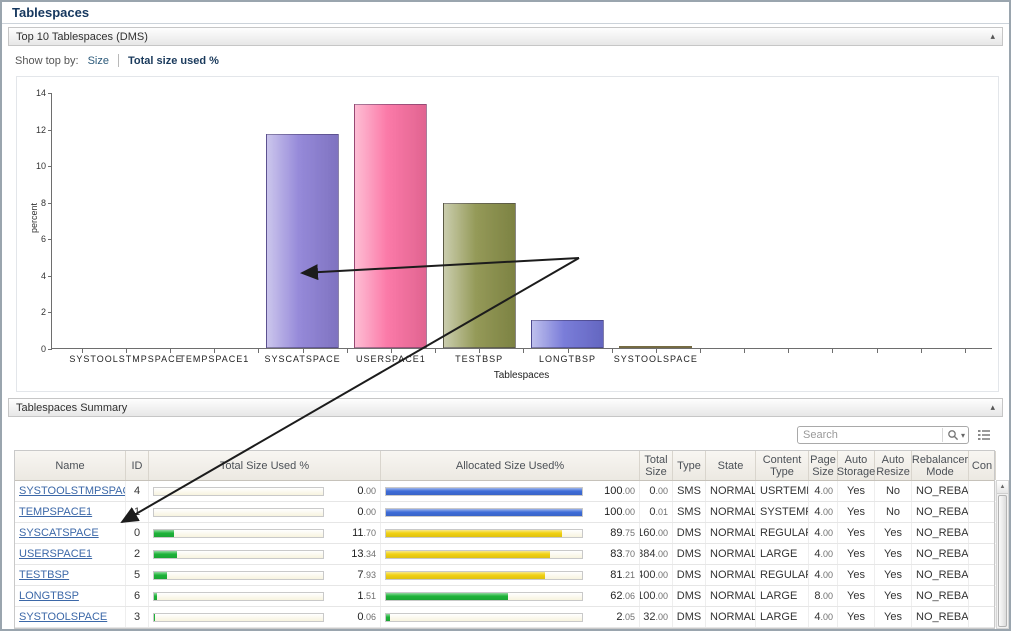  What do you see at coordinates (43, 349) in the screenshot?
I see `y-tick-label: 0` at bounding box center [43, 349].